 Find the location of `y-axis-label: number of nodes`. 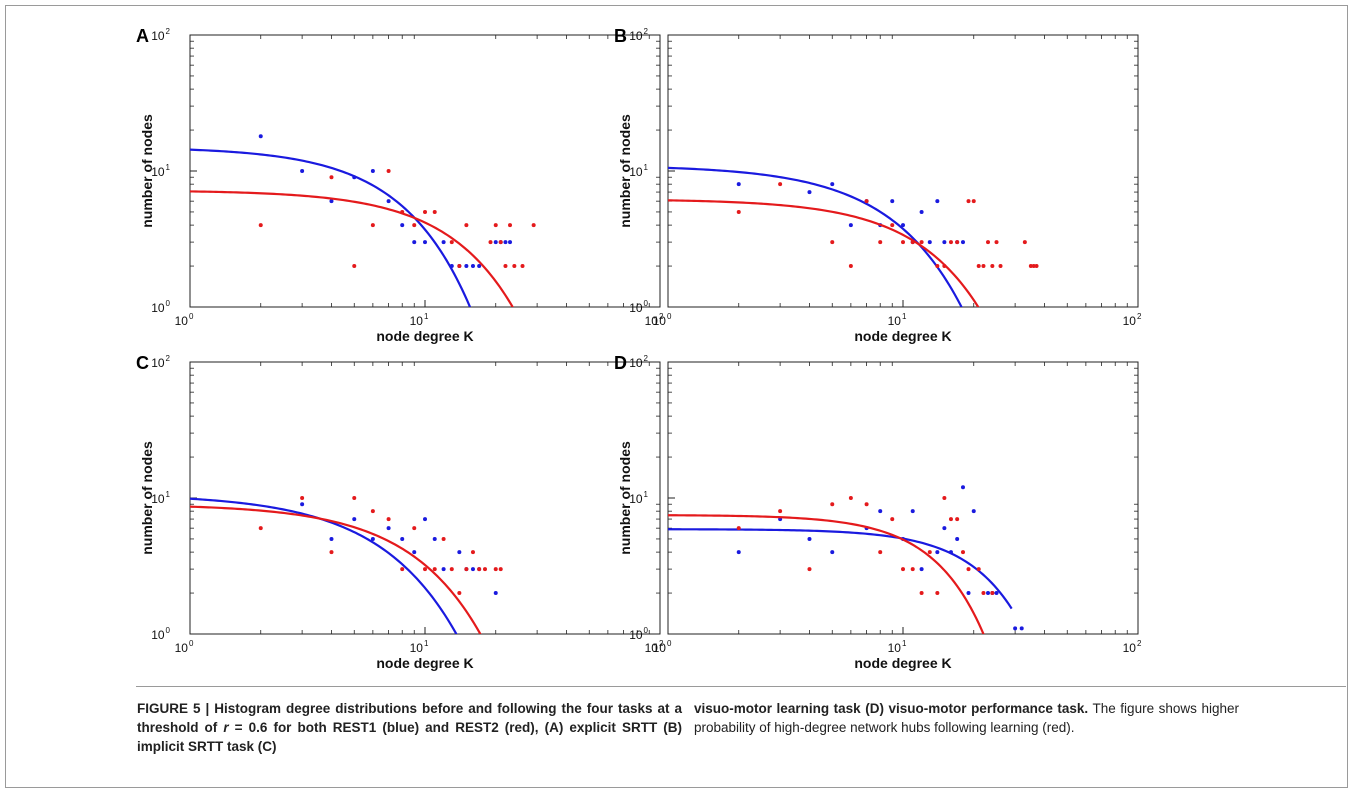

y-axis-label: number of nodes is located at coordinates (147, 171).